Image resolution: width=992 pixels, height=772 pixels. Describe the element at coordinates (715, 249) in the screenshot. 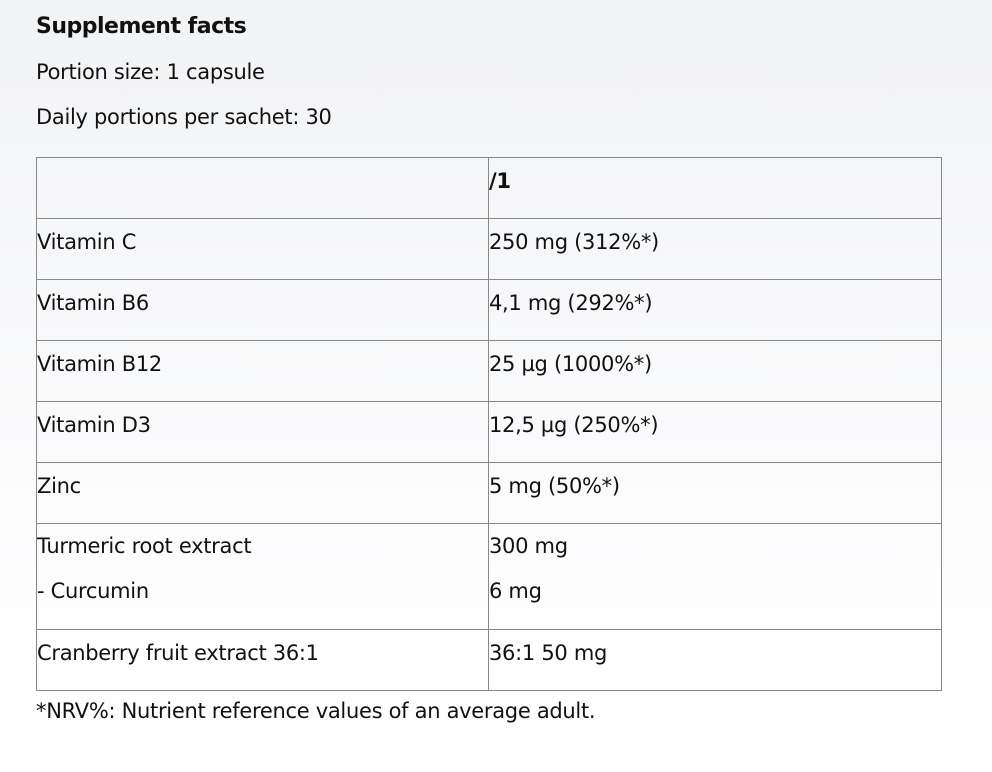

I see `nutrient-value: 250 mg (312%*)` at that location.